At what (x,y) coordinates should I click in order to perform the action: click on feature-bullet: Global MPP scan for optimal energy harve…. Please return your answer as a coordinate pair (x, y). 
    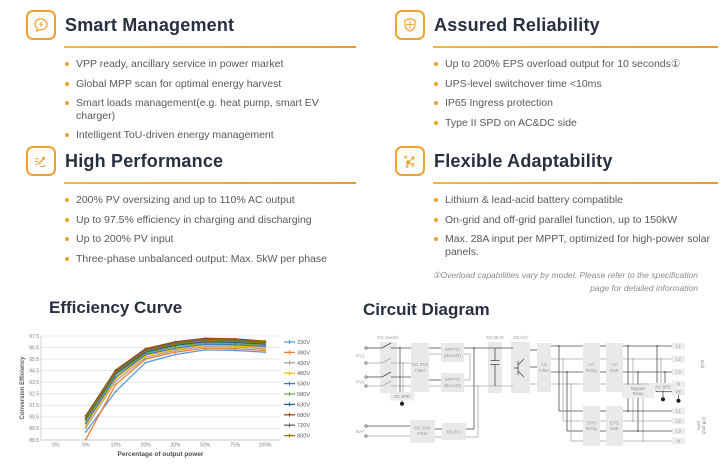
    Looking at the image, I should click on (210, 84).